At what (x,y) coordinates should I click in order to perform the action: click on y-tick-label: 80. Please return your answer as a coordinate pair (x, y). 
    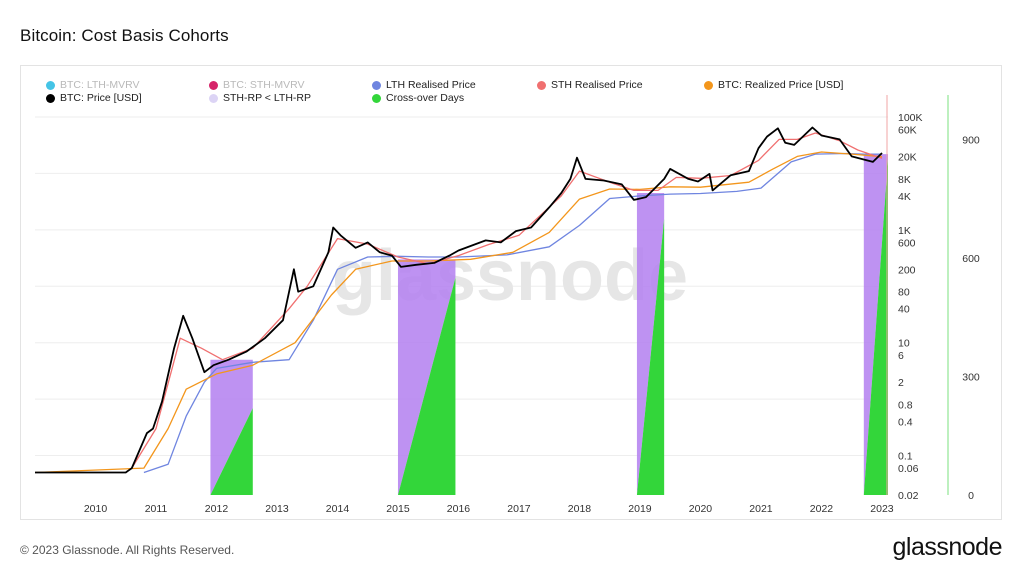
    Looking at the image, I should click on (904, 293).